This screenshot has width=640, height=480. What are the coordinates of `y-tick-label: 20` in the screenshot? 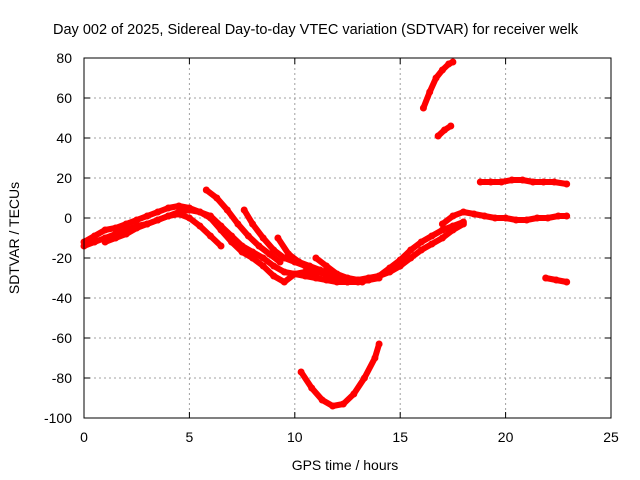 It's located at (64, 178).